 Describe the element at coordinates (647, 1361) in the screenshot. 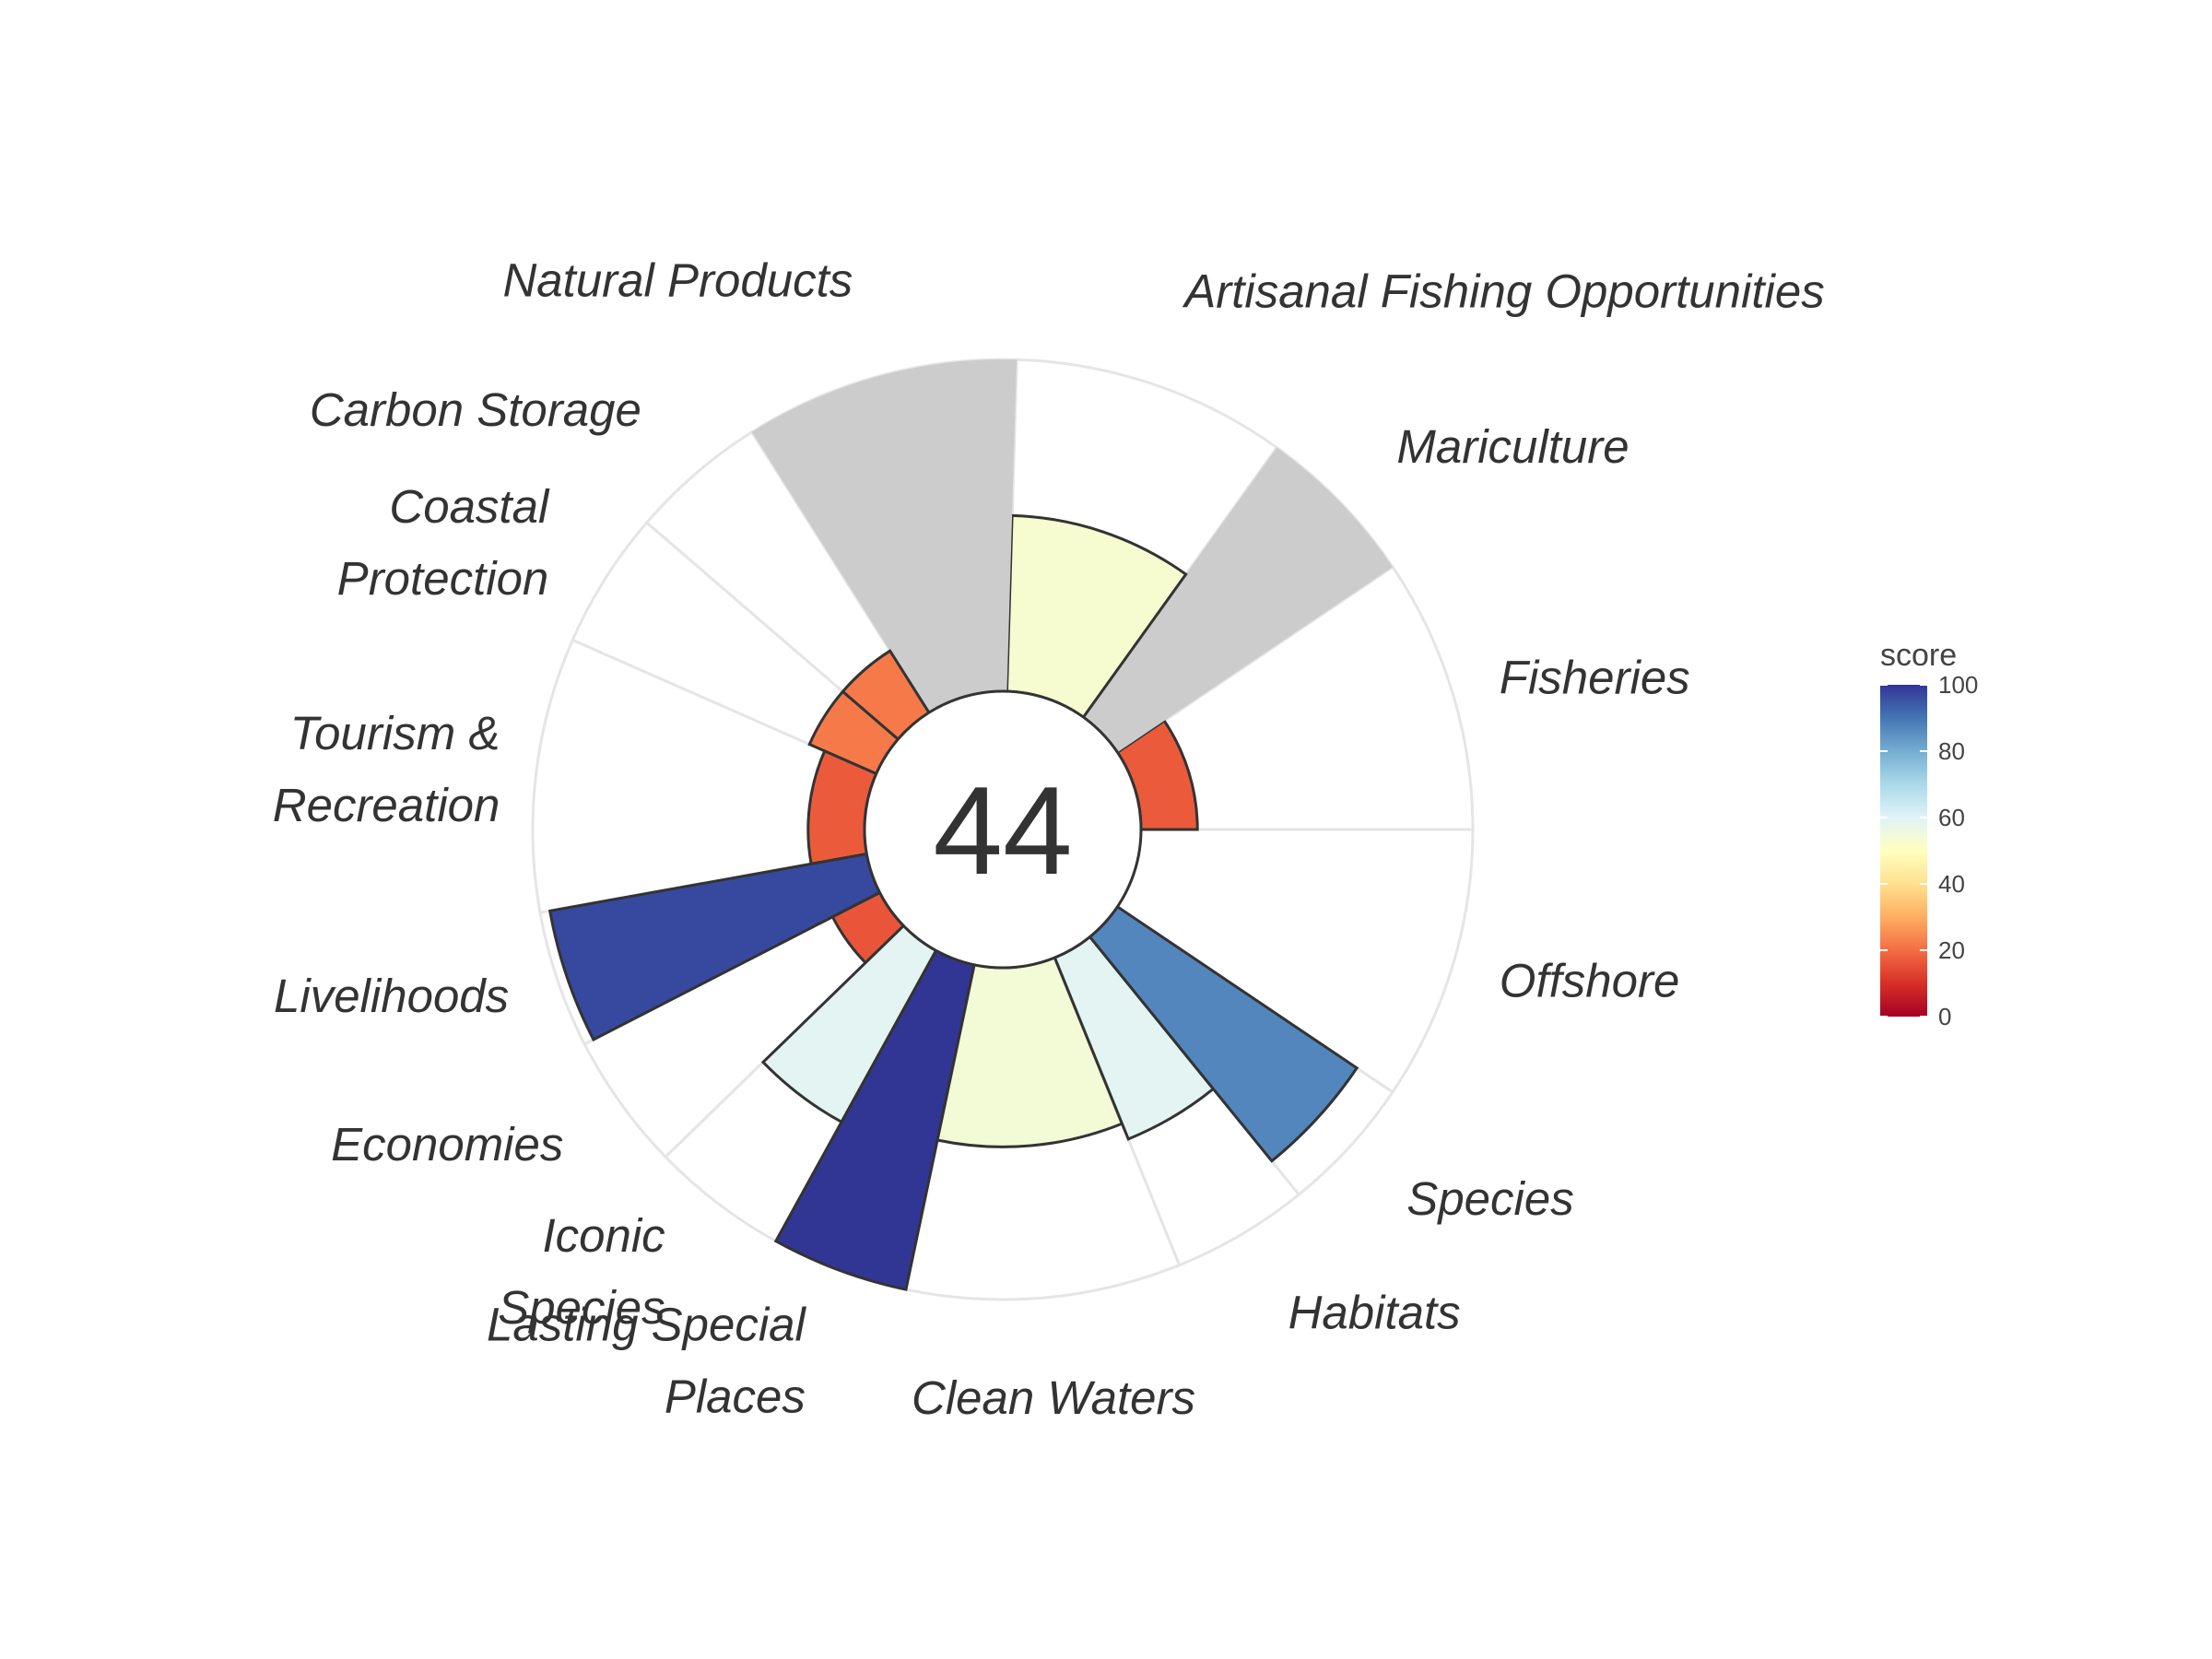

I see `petal-label: Lasting Special Places` at that location.